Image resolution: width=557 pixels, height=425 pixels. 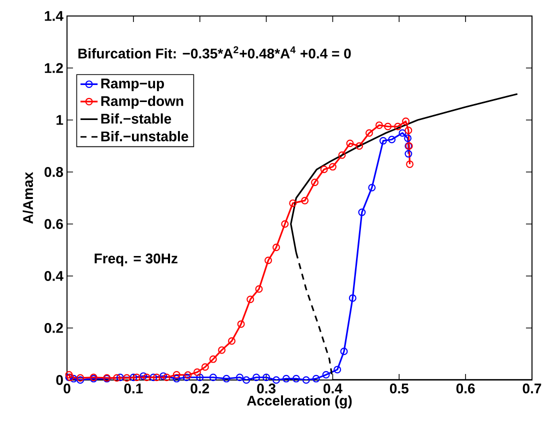 I want to click on x-axis-title: Acceleration (g), so click(x=299, y=401).